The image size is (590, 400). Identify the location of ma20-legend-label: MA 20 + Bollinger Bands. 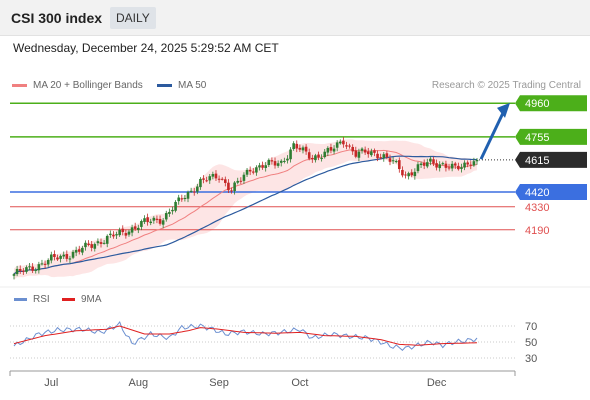
(88, 85).